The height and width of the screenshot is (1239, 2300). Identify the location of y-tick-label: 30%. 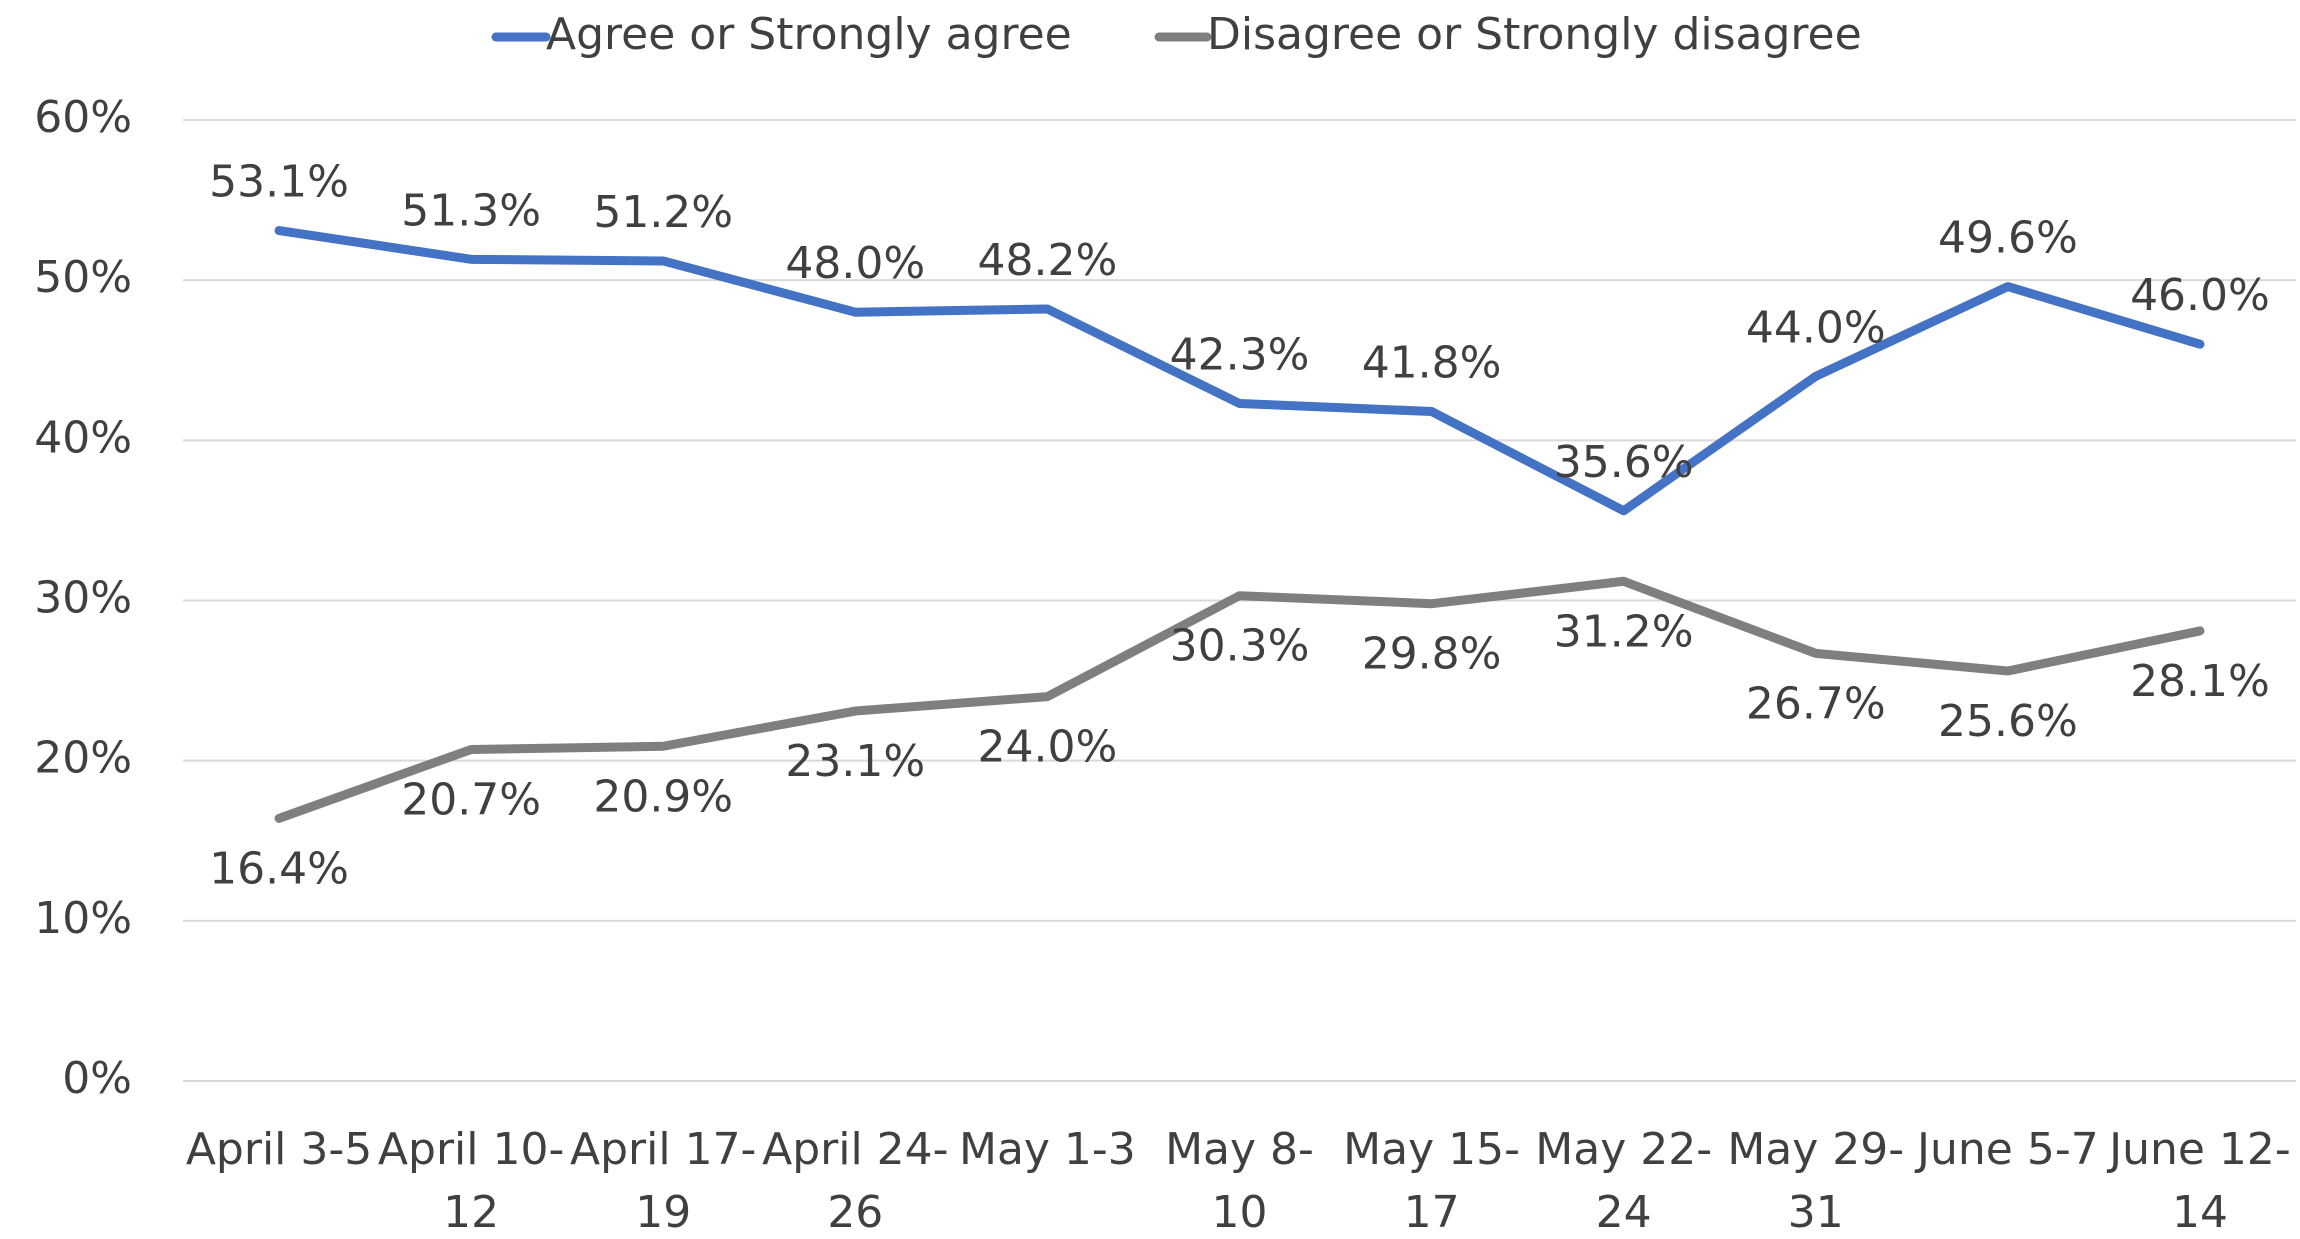
(83, 598).